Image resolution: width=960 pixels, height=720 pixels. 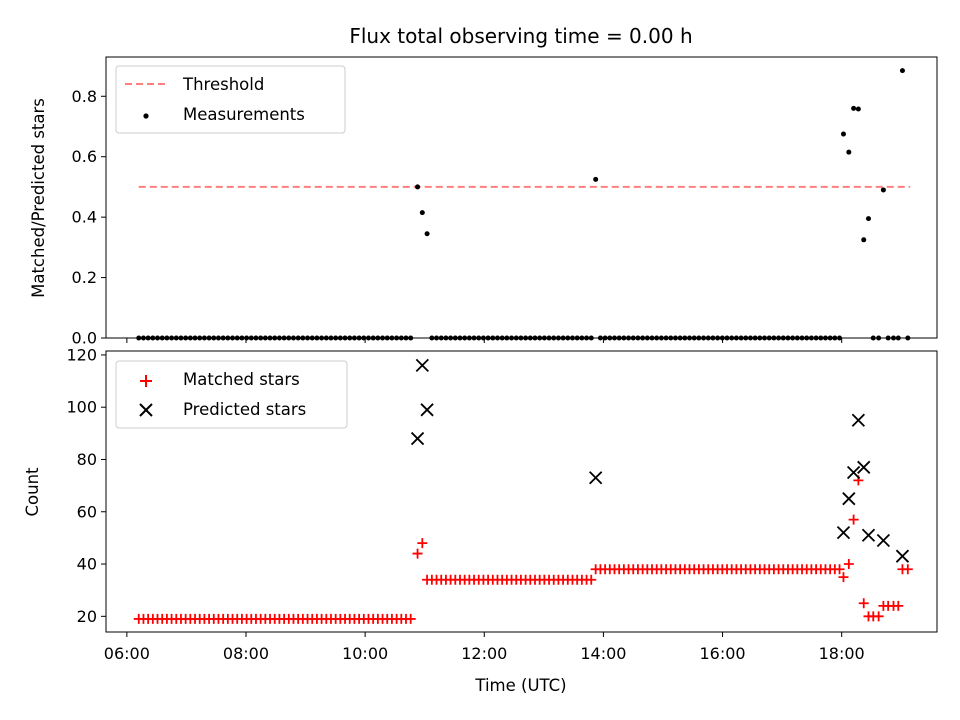 What do you see at coordinates (84, 96) in the screenshot?
I see `y-tick-label: 0.8` at bounding box center [84, 96].